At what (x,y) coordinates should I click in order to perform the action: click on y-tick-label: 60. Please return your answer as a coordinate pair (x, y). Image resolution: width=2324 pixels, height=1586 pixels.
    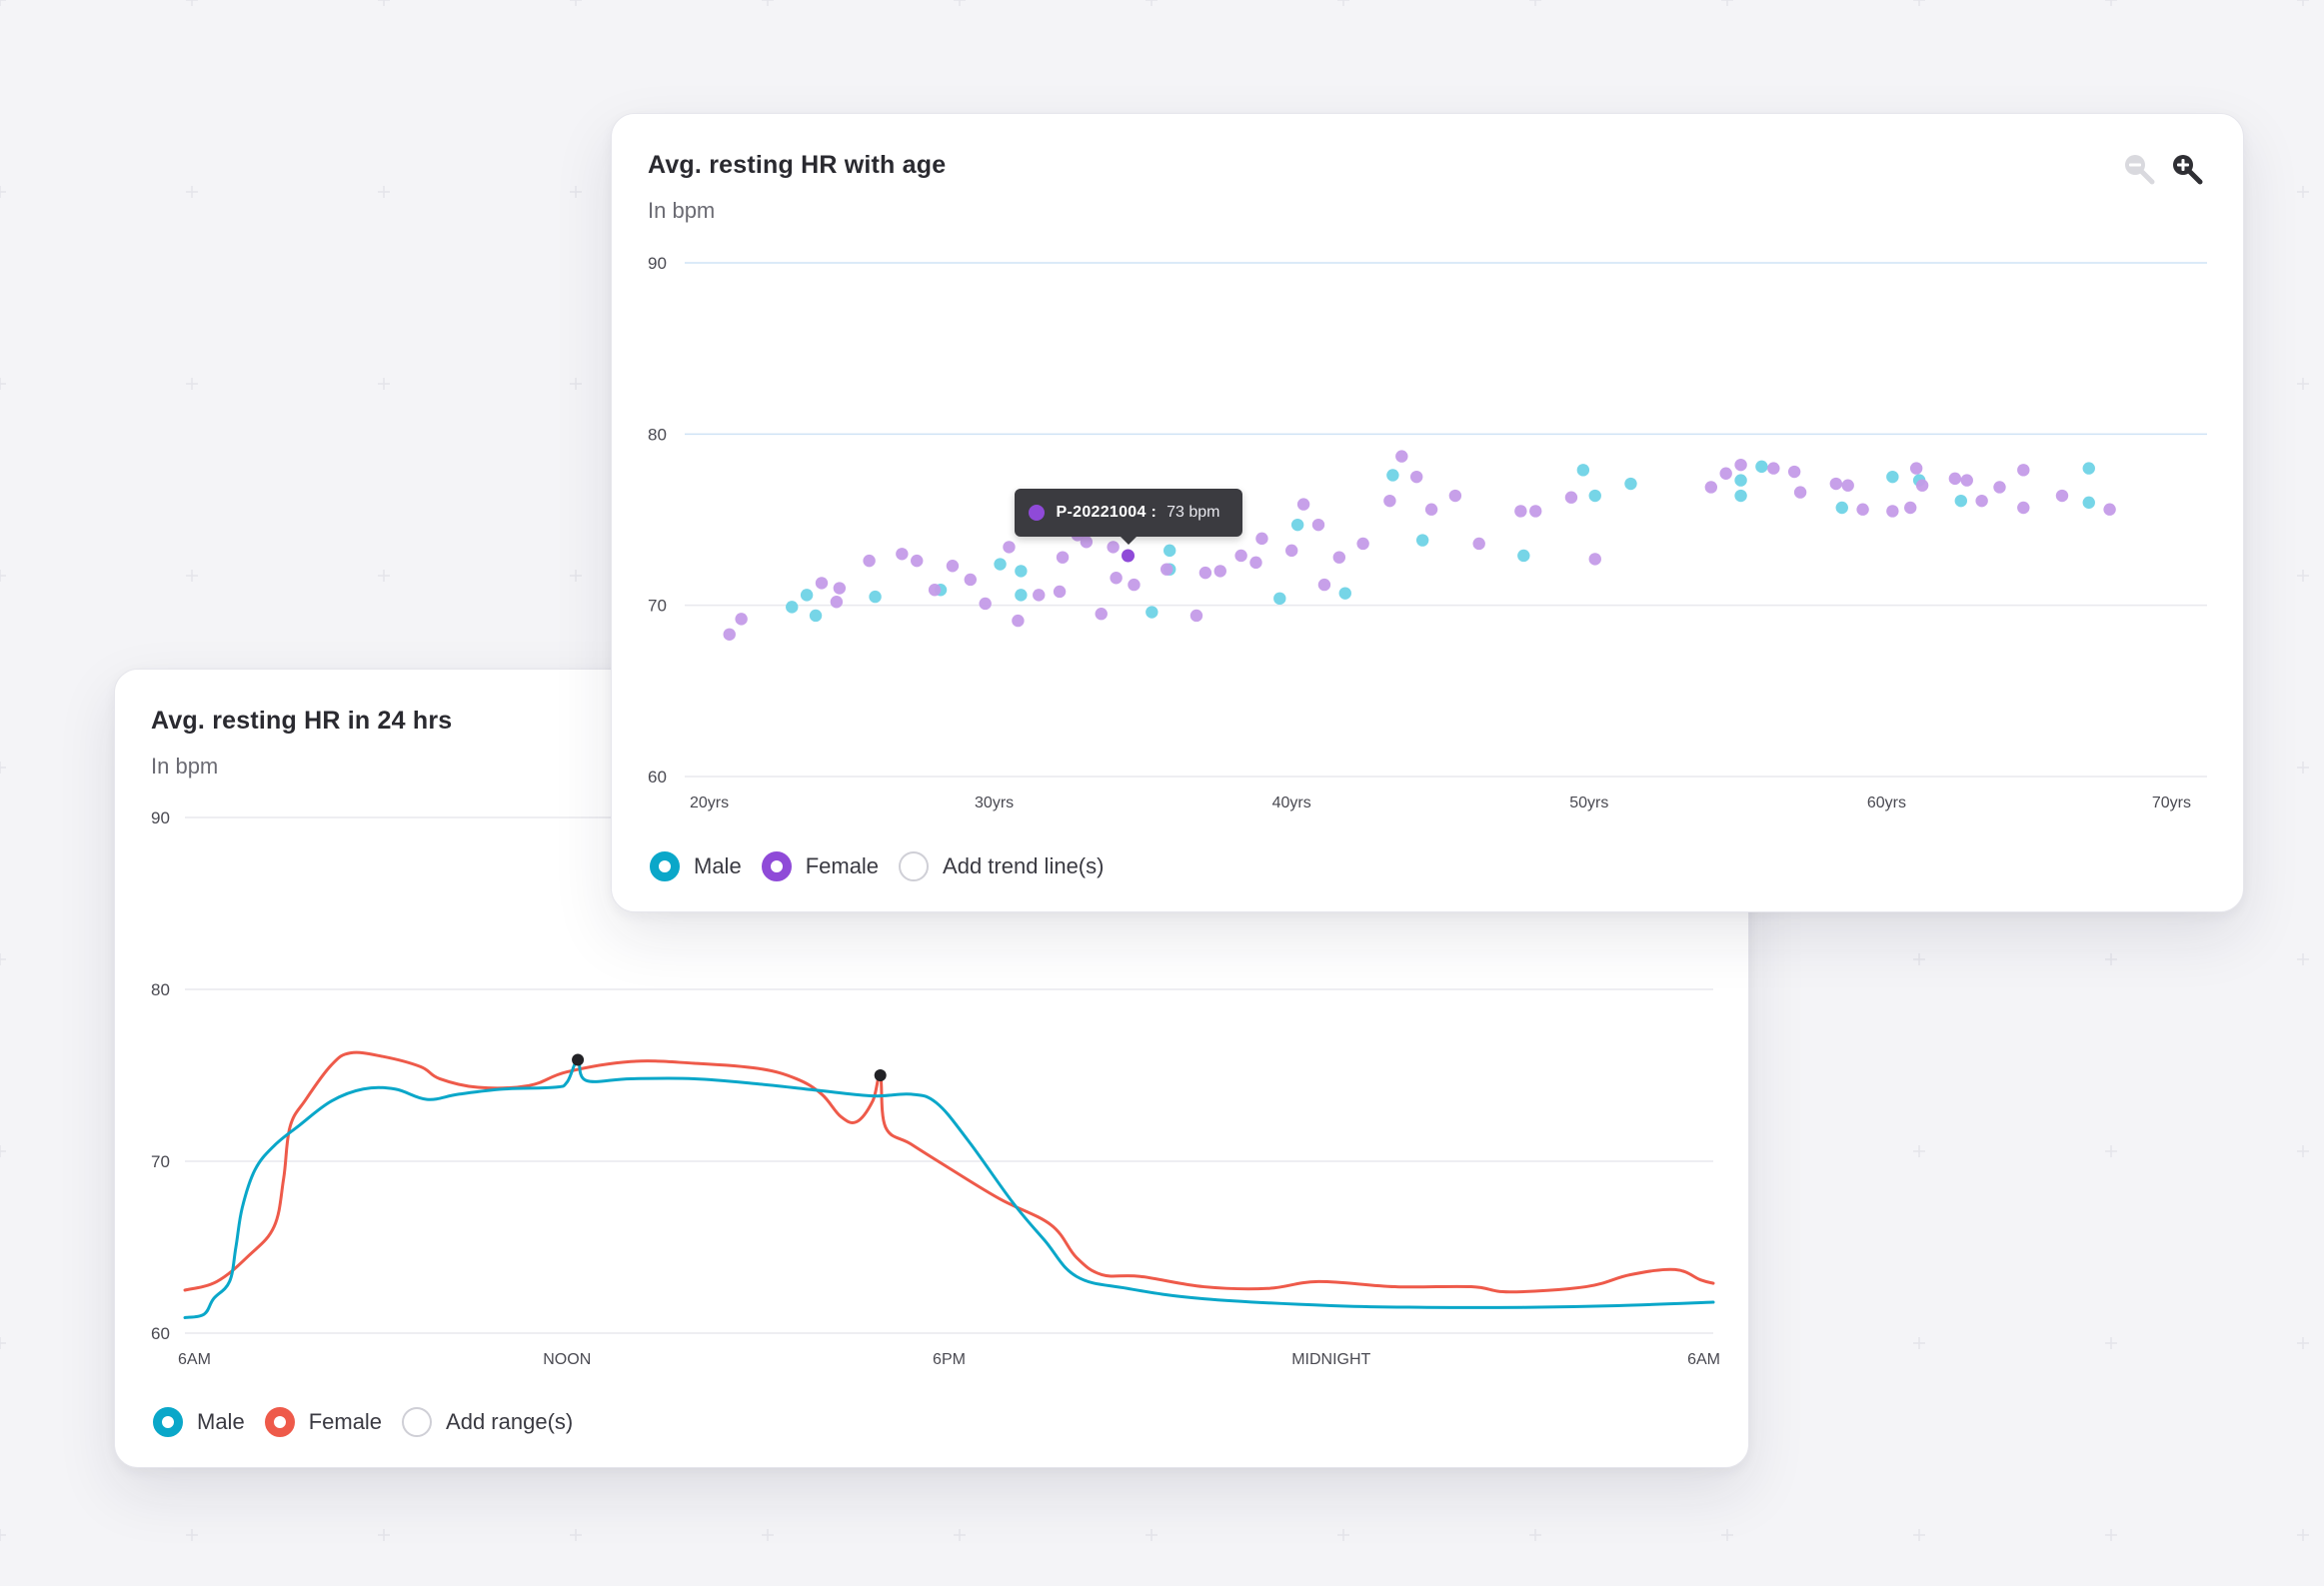
    Looking at the image, I should click on (160, 1333).